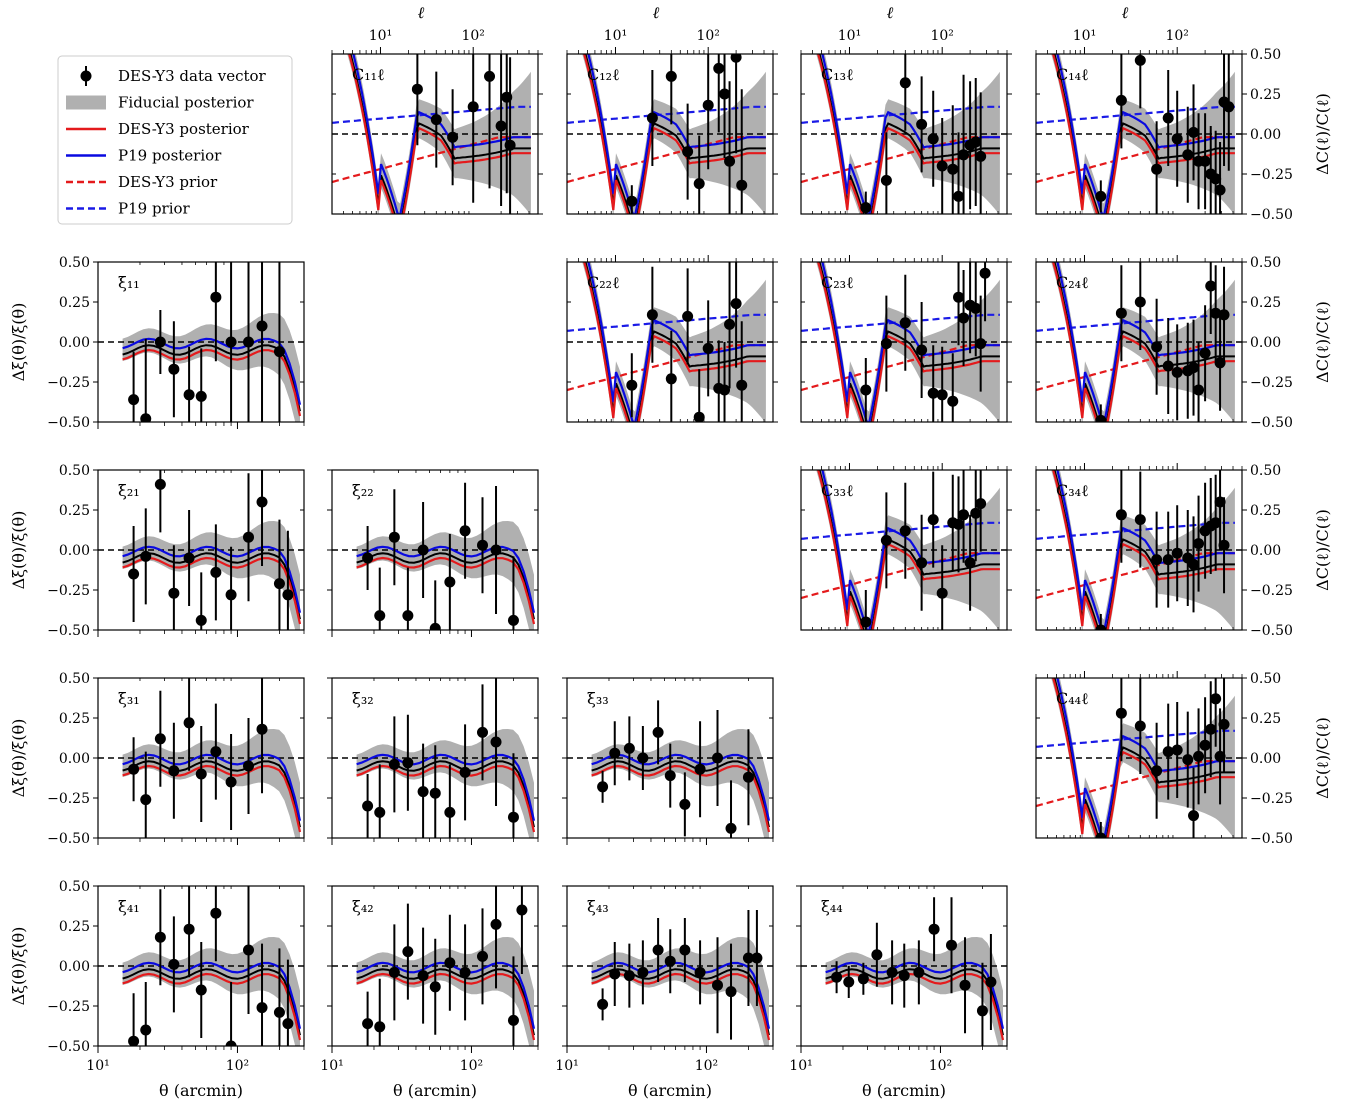  What do you see at coordinates (86, 102) in the screenshot?
I see `legend-band` at bounding box center [86, 102].